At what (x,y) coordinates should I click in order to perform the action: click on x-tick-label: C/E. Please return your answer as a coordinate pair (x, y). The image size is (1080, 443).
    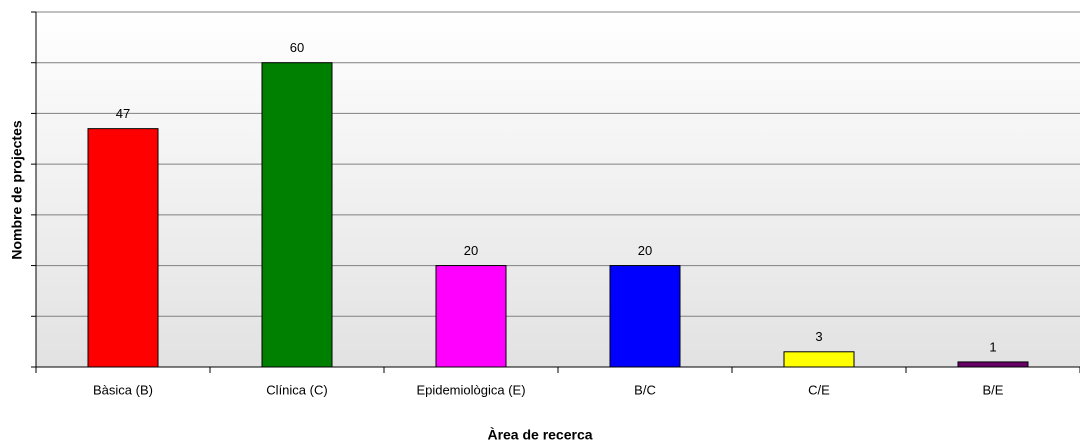
    Looking at the image, I should click on (819, 389).